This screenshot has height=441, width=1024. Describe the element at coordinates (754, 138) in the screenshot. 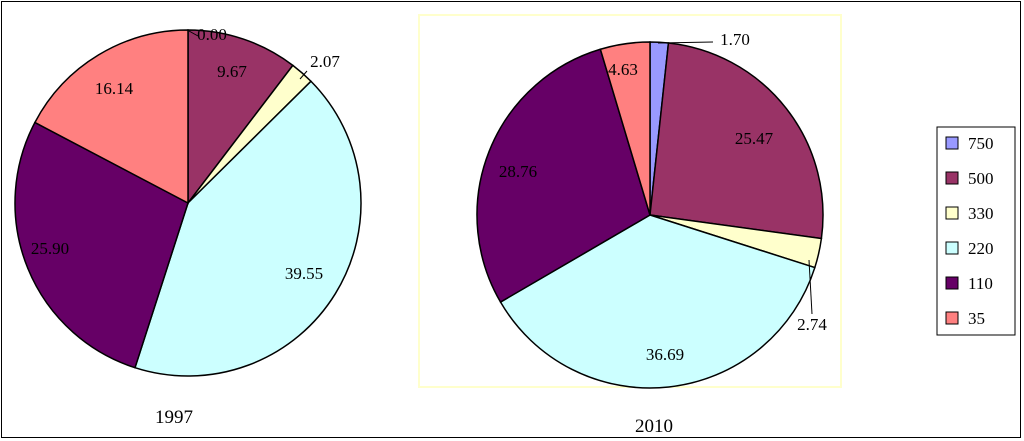

I see `data-label-2010-500: 25.47` at that location.